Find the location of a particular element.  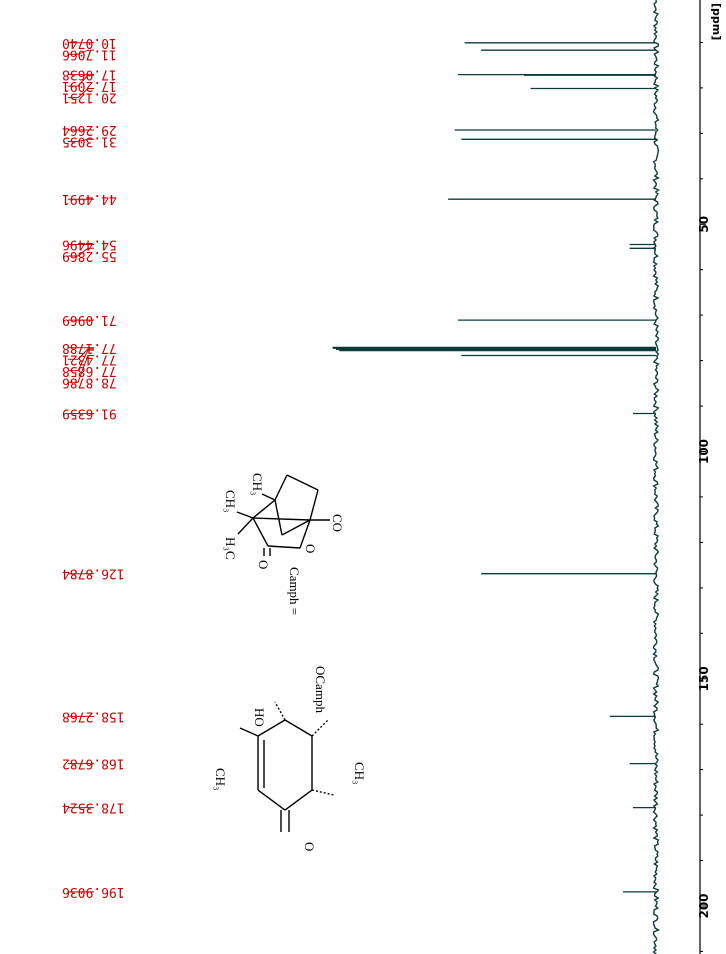

peak-label: 91.6359 is located at coordinates (89, 413).